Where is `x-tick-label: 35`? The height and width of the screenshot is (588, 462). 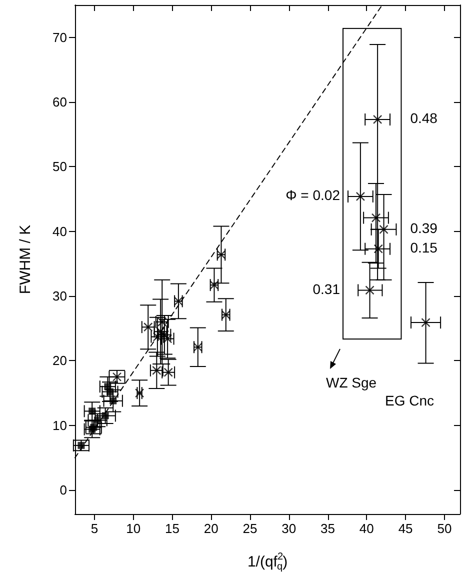
x-tick-label: 35 is located at coordinates (328, 528).